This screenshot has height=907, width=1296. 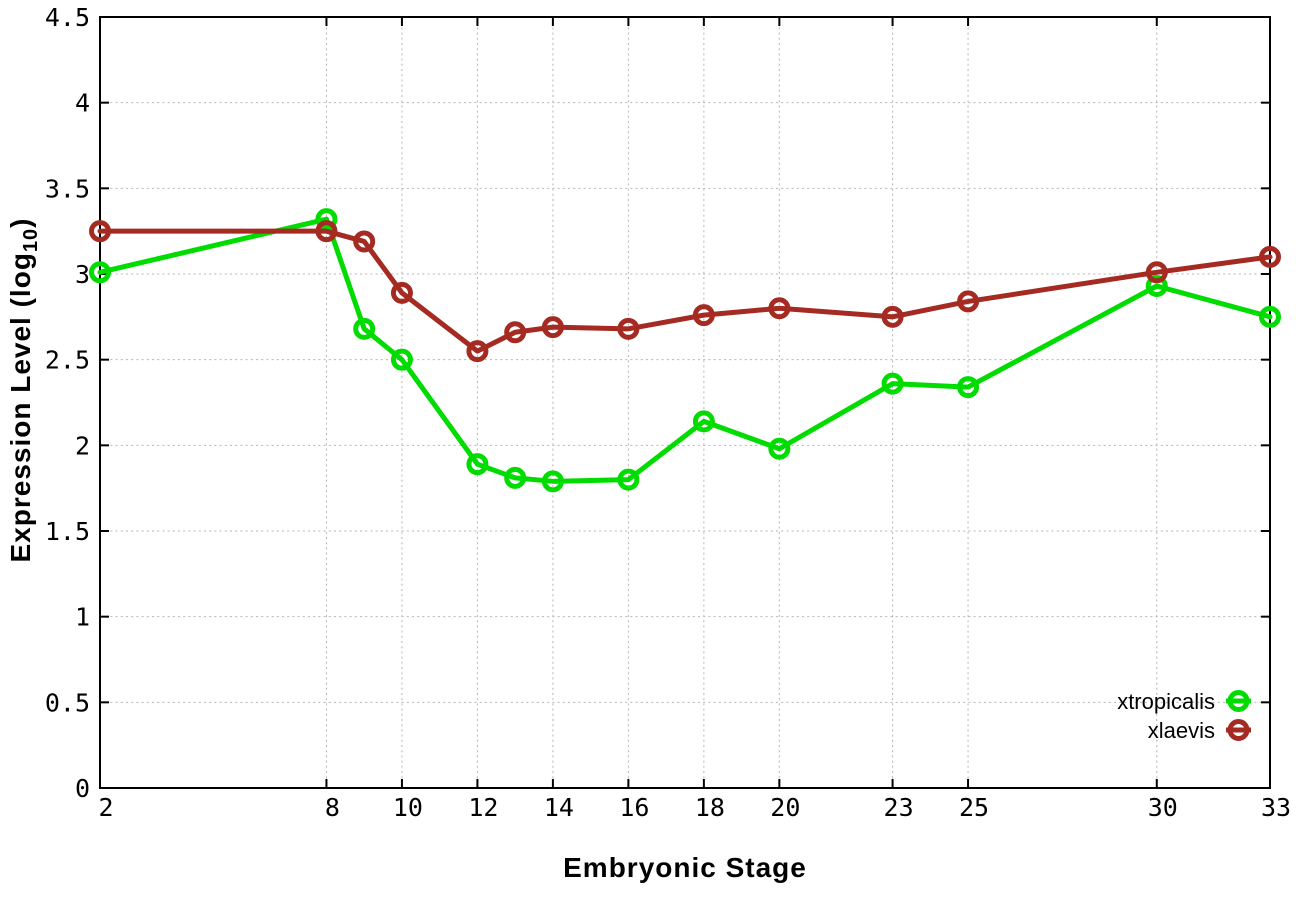 What do you see at coordinates (82, 617) in the screenshot?
I see `y-tick-label: 1` at bounding box center [82, 617].